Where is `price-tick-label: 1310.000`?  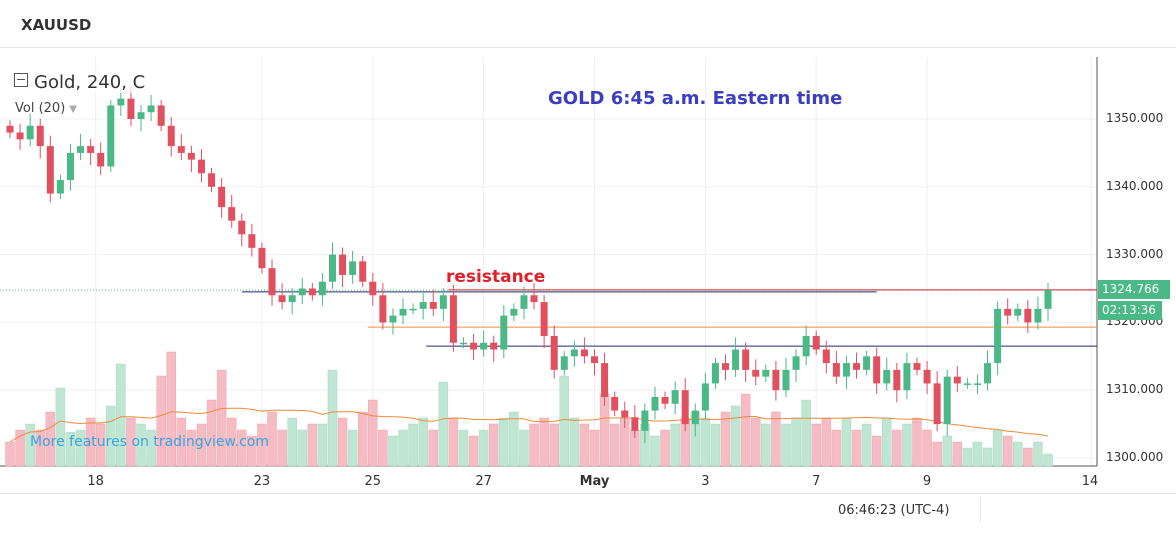 price-tick-label: 1310.000 is located at coordinates (1135, 389).